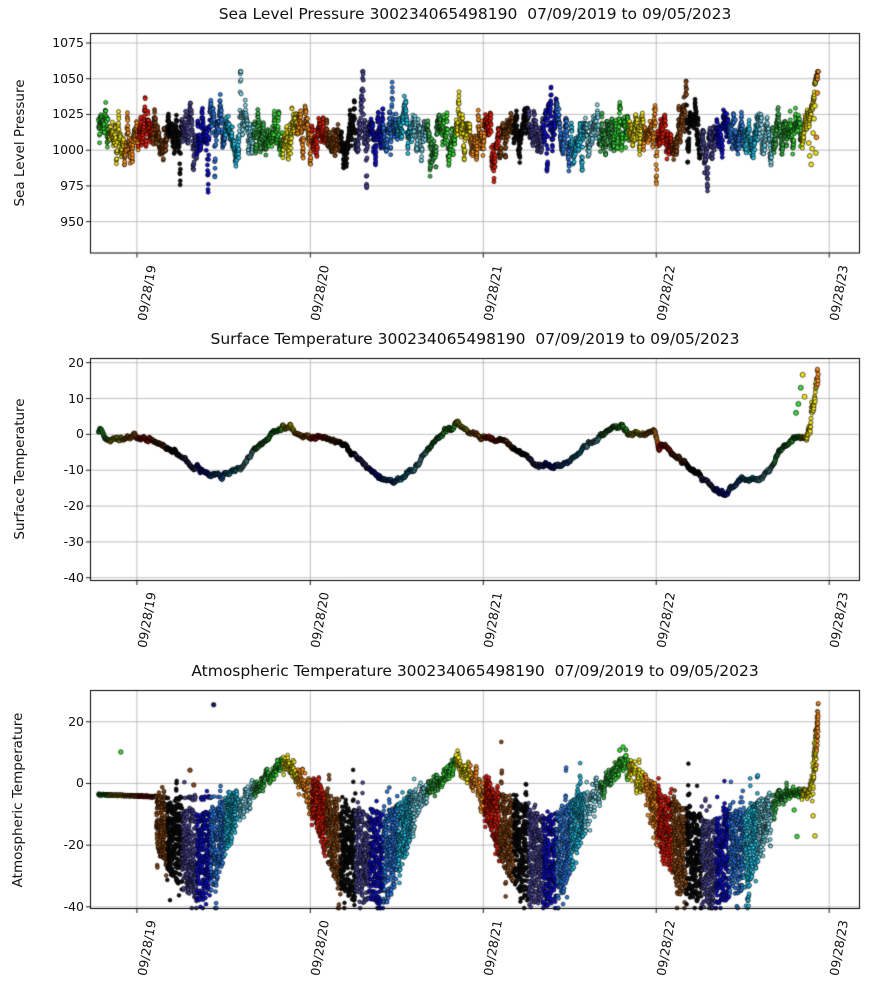  What do you see at coordinates (72, 221) in the screenshot?
I see `y-tick-label: 950` at bounding box center [72, 221].